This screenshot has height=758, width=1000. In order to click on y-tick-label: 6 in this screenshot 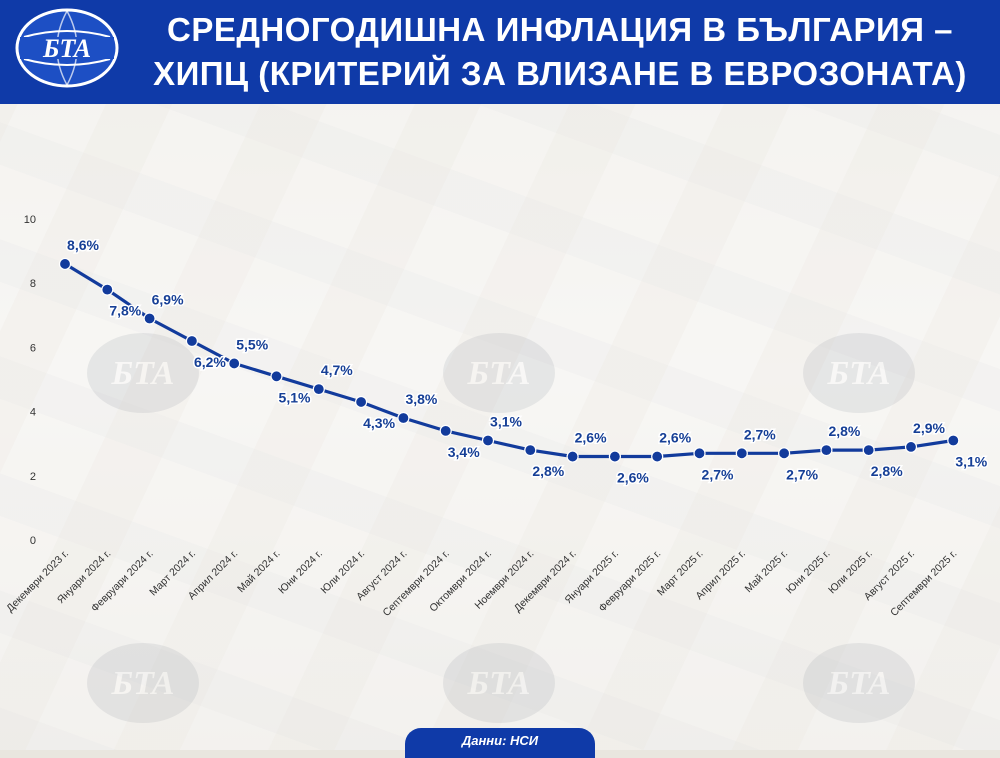, I will do `click(33, 348)`.